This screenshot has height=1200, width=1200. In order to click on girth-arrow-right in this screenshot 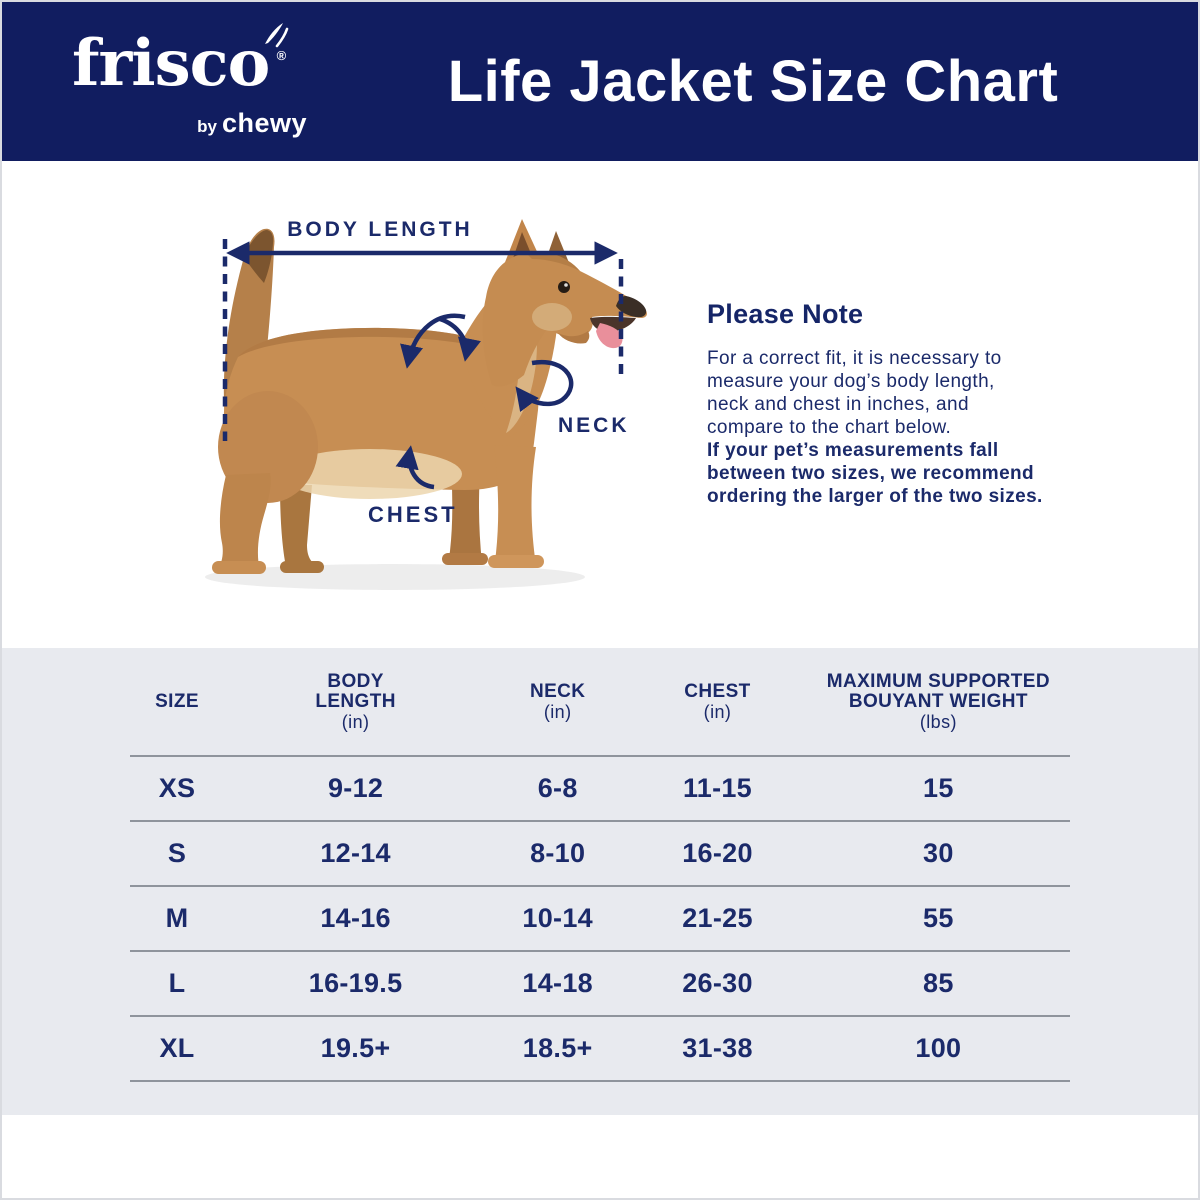, I will do `click(460, 339)`.